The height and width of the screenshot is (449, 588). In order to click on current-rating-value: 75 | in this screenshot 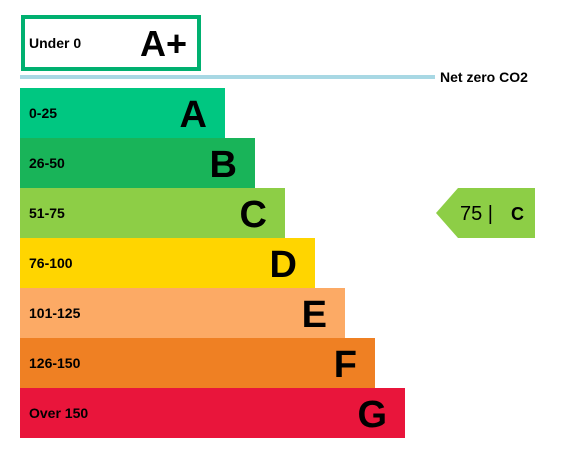, I will do `click(476, 214)`.